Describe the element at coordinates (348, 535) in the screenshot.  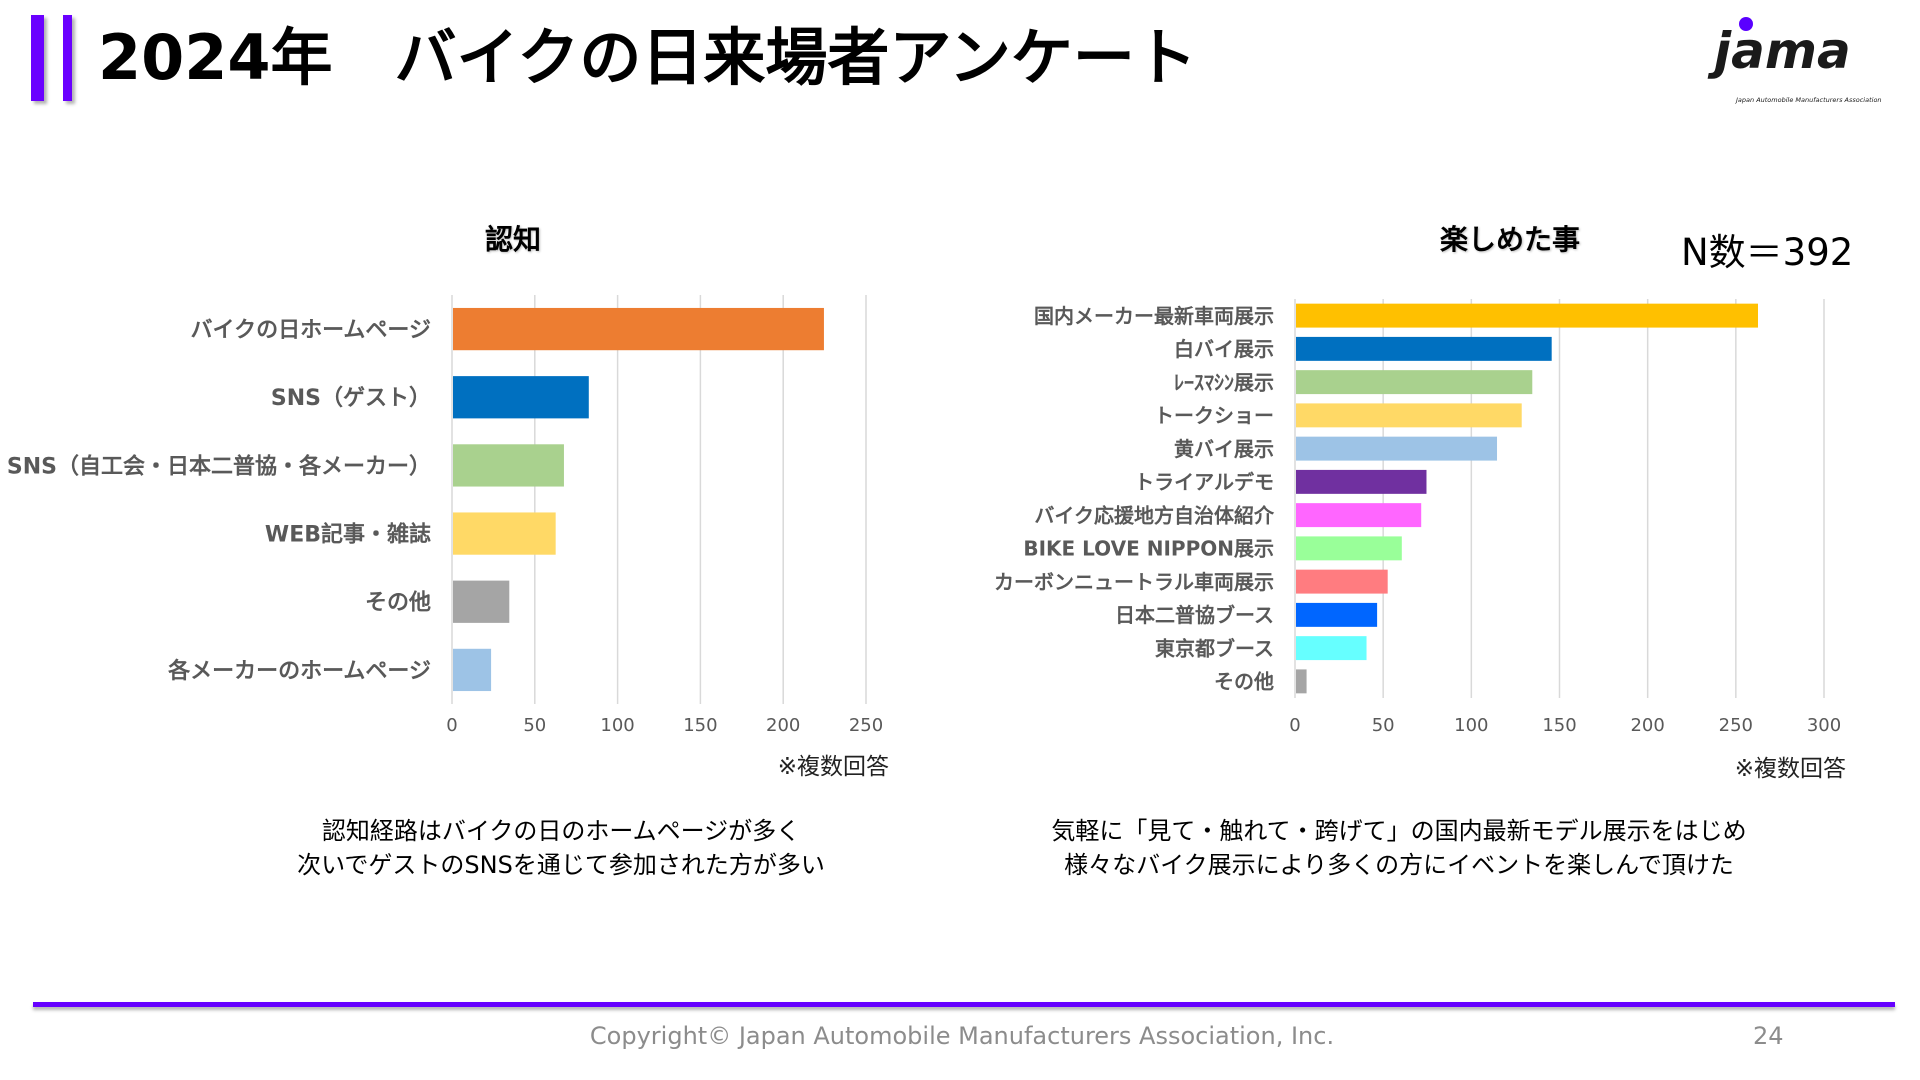
I see `category-label: WEB記事・雑誌` at that location.